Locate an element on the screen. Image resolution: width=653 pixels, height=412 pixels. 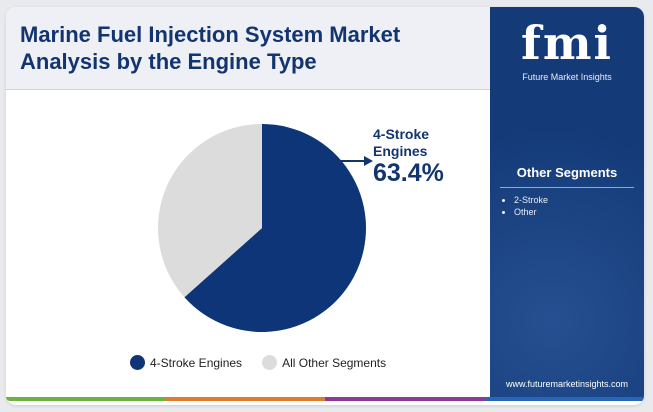
legend-swatch-other is located at coordinates (270, 362).